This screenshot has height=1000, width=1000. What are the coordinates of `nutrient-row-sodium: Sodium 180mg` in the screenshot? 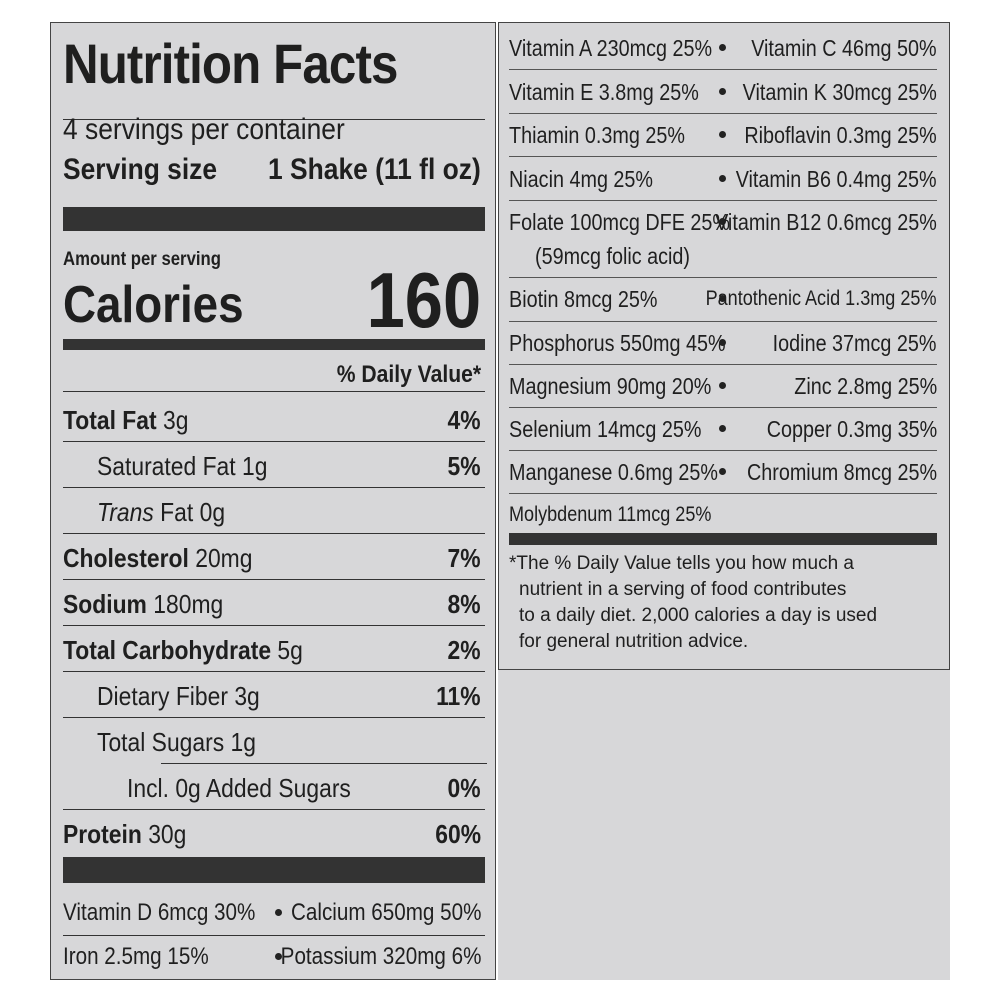 It's located at (143, 604).